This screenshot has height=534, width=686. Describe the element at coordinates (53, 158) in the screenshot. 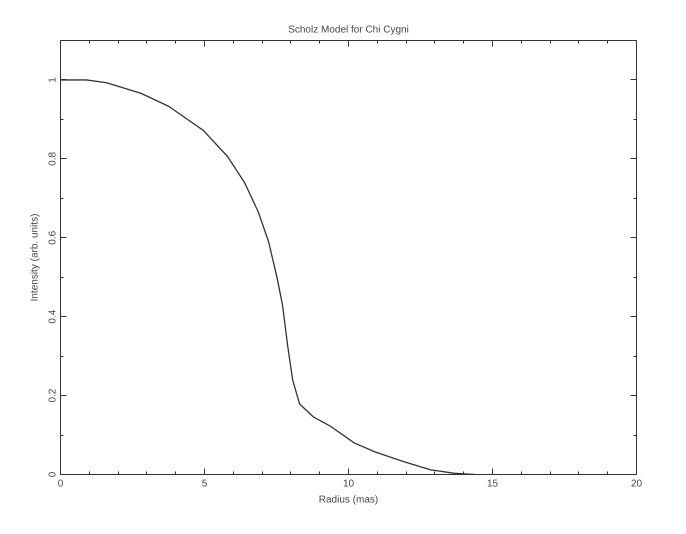

I see `y-tick-label: 0.8` at that location.